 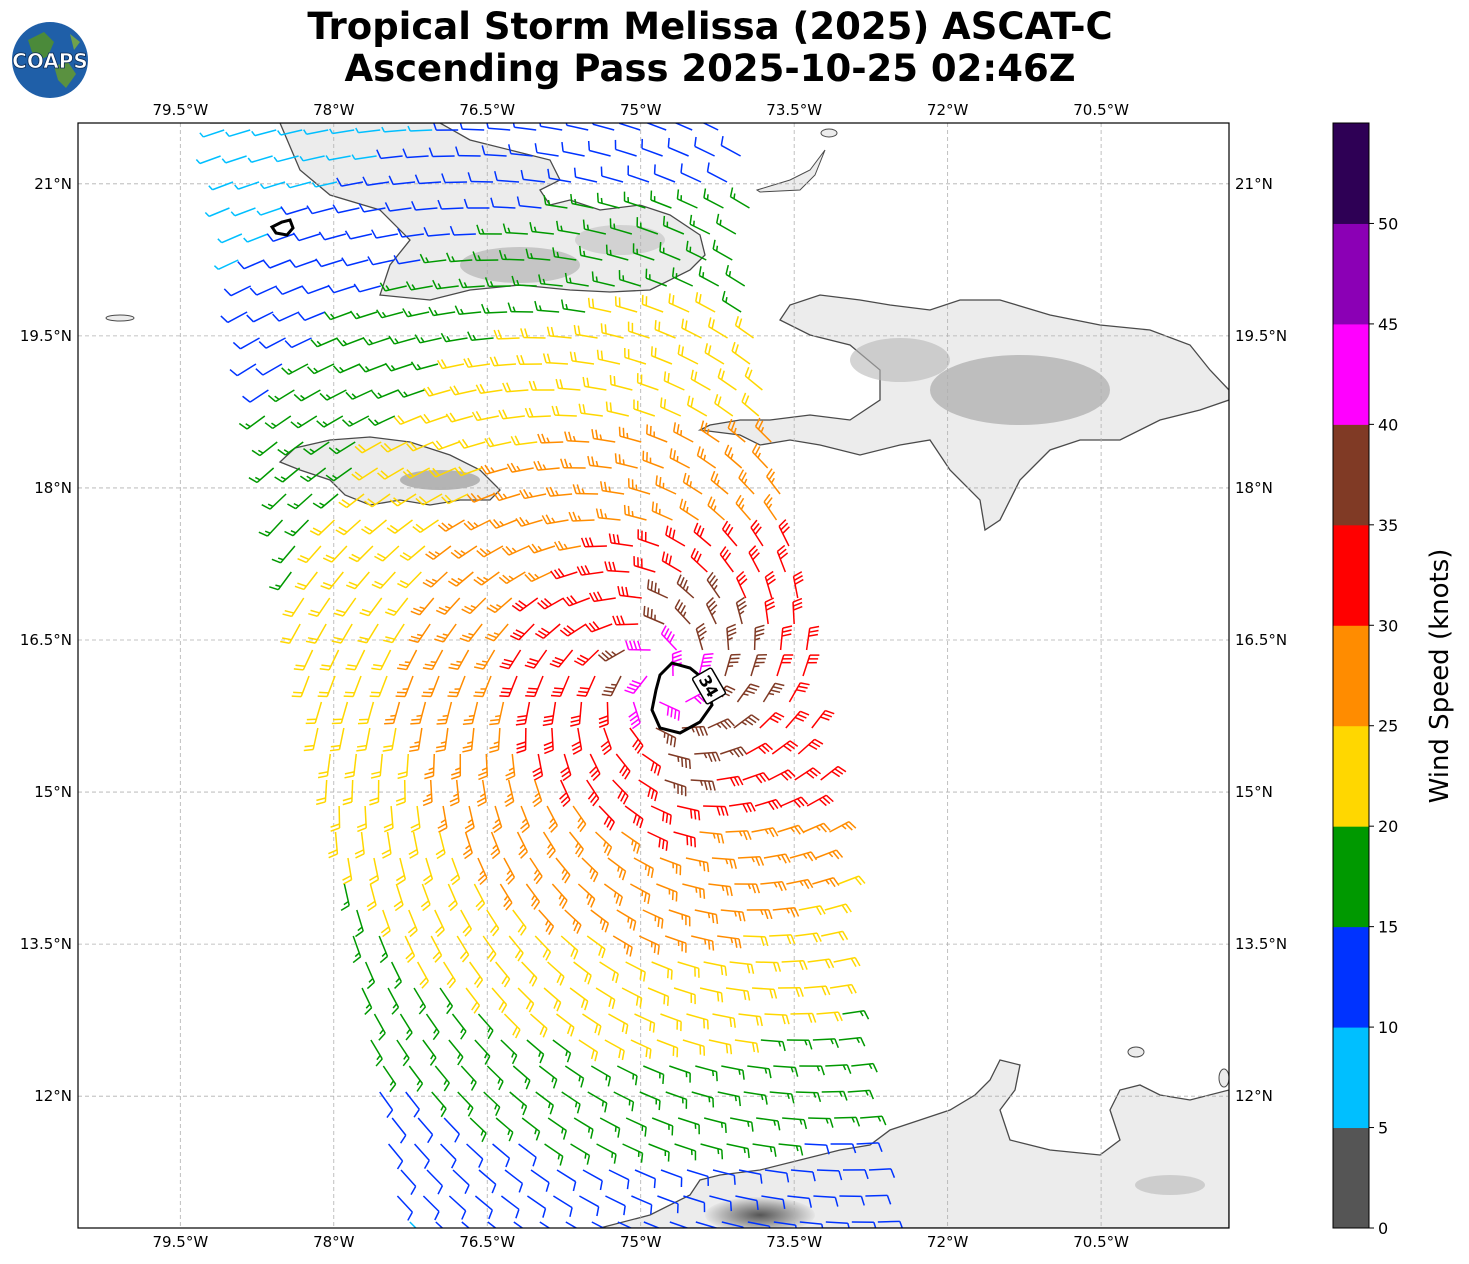 I want to click on lat-tick-label-right: 13.5°N, so click(x=1261, y=944).